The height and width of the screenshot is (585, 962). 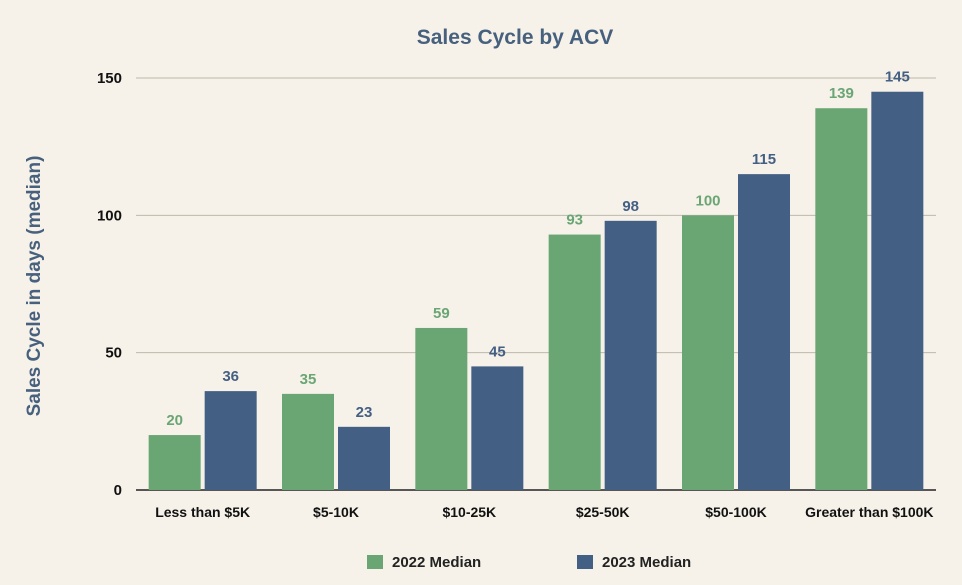 I want to click on y-tick-label: 0, so click(x=118, y=490).